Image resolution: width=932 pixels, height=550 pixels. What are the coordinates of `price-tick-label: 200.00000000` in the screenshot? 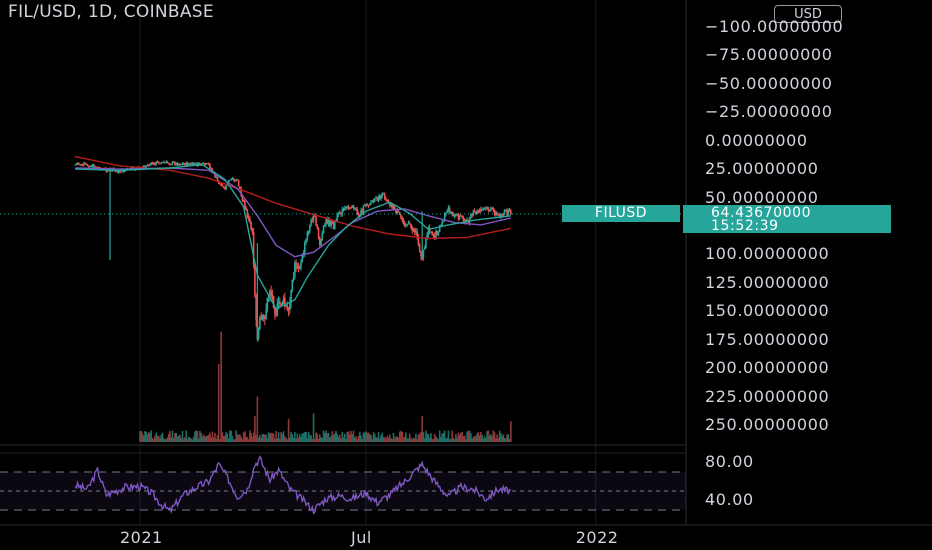 It's located at (767, 368).